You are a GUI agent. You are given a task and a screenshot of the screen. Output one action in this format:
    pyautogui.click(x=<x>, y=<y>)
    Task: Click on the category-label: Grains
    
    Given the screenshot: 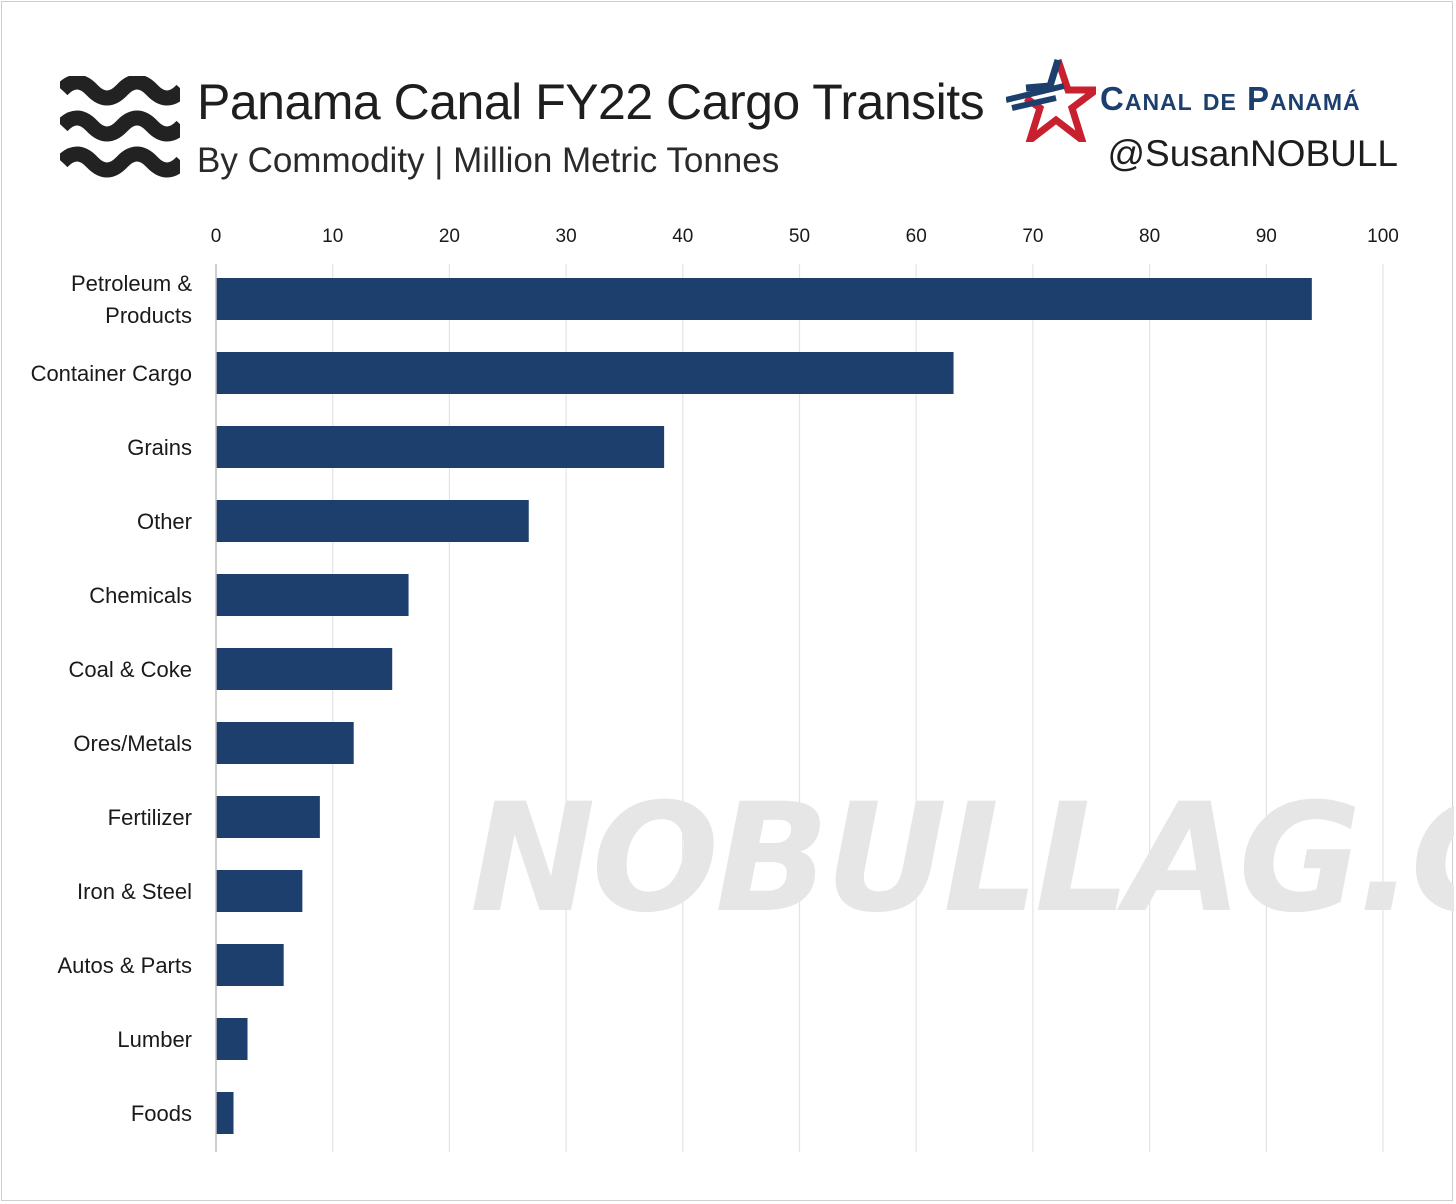 What is the action you would take?
    pyautogui.click(x=159, y=447)
    